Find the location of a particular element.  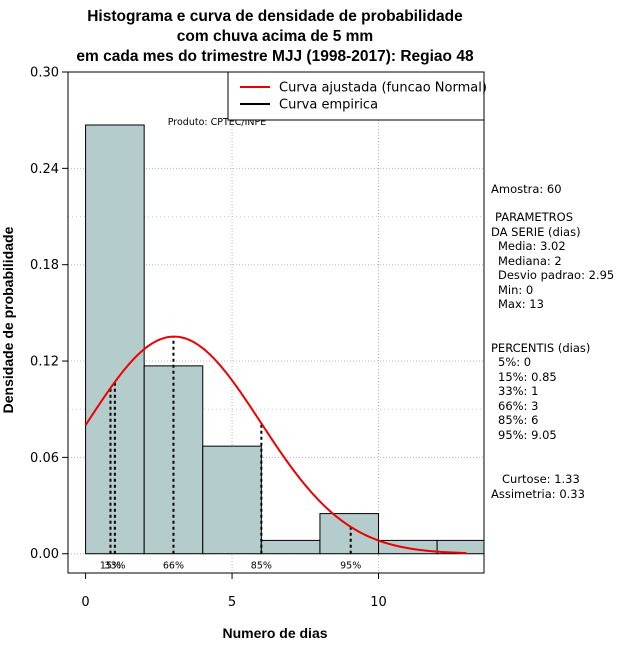

y-axis-label: Densidade de probabilidade is located at coordinates (8, 319).